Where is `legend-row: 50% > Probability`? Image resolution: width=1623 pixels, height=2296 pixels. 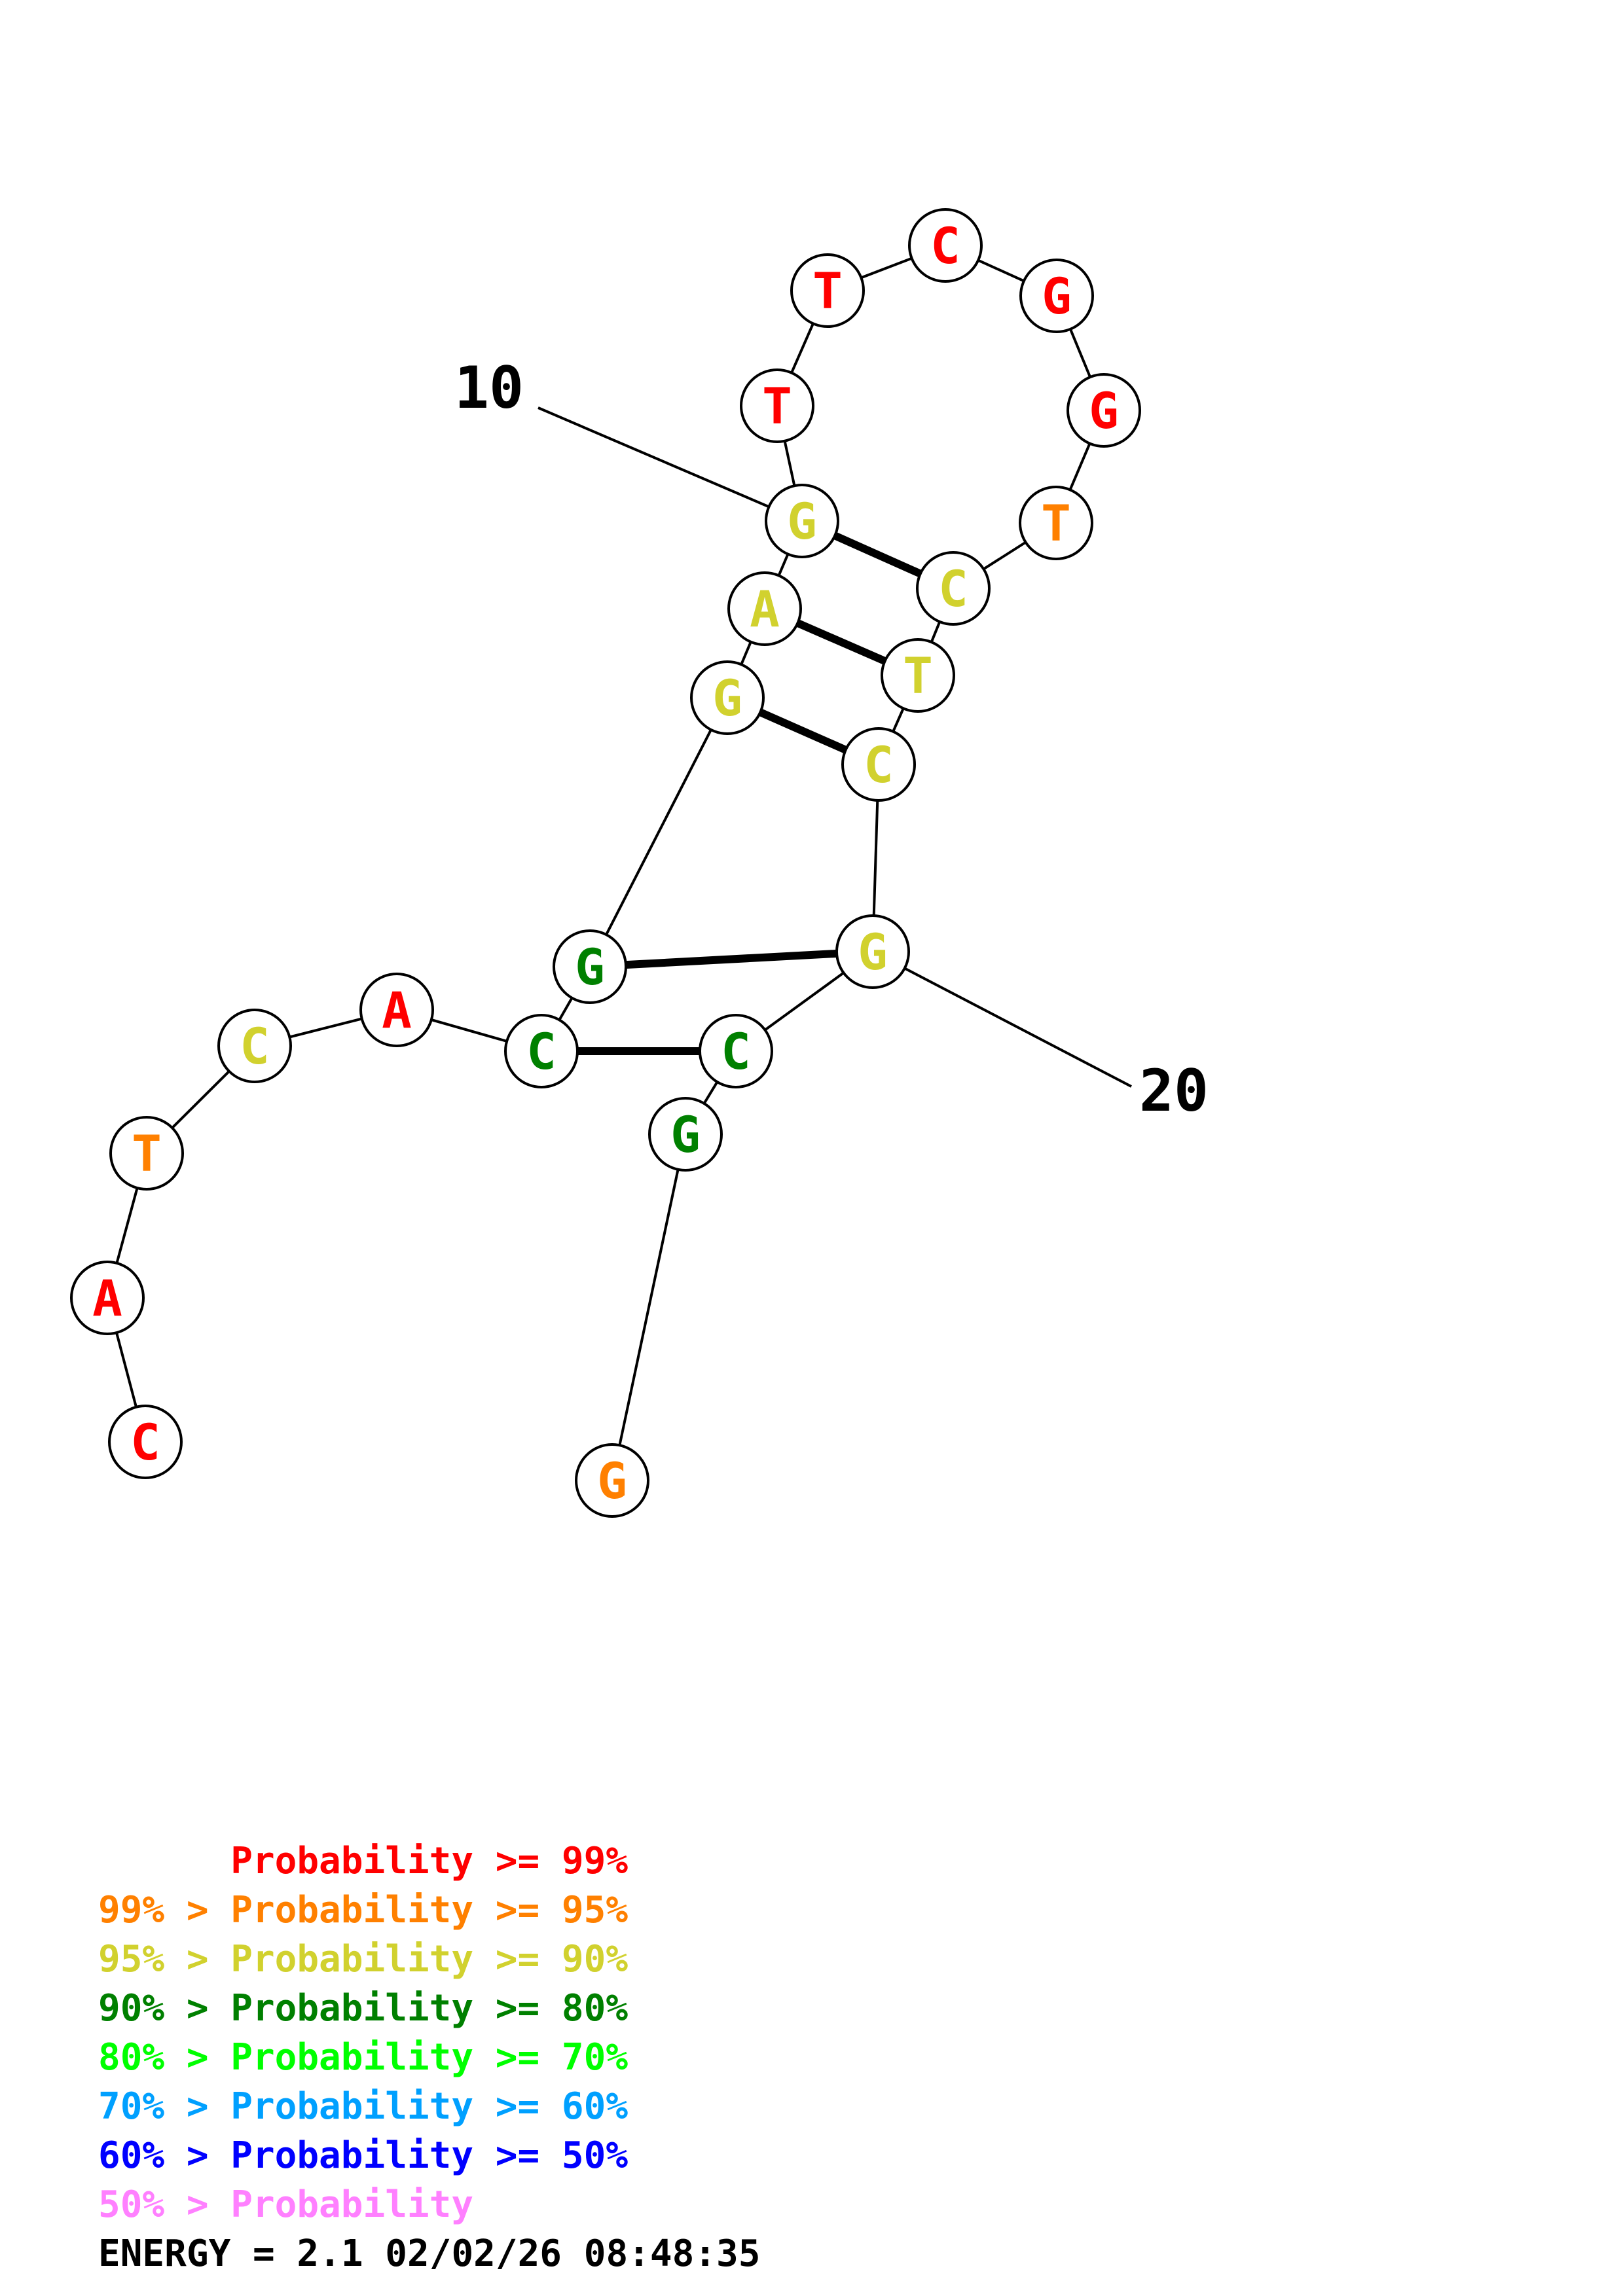 legend-row: 50% > Probability is located at coordinates (285, 2204).